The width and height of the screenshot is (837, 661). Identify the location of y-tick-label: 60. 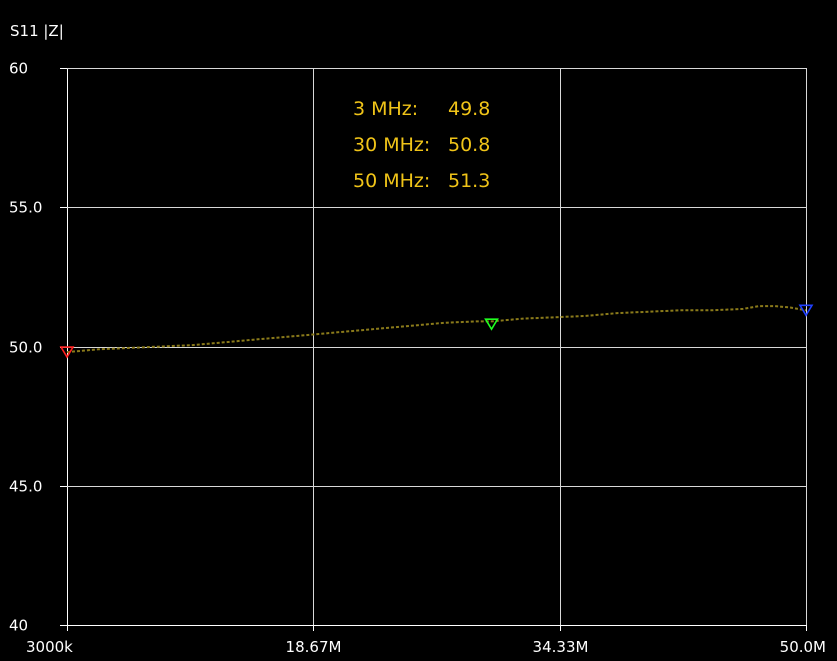
(18, 69).